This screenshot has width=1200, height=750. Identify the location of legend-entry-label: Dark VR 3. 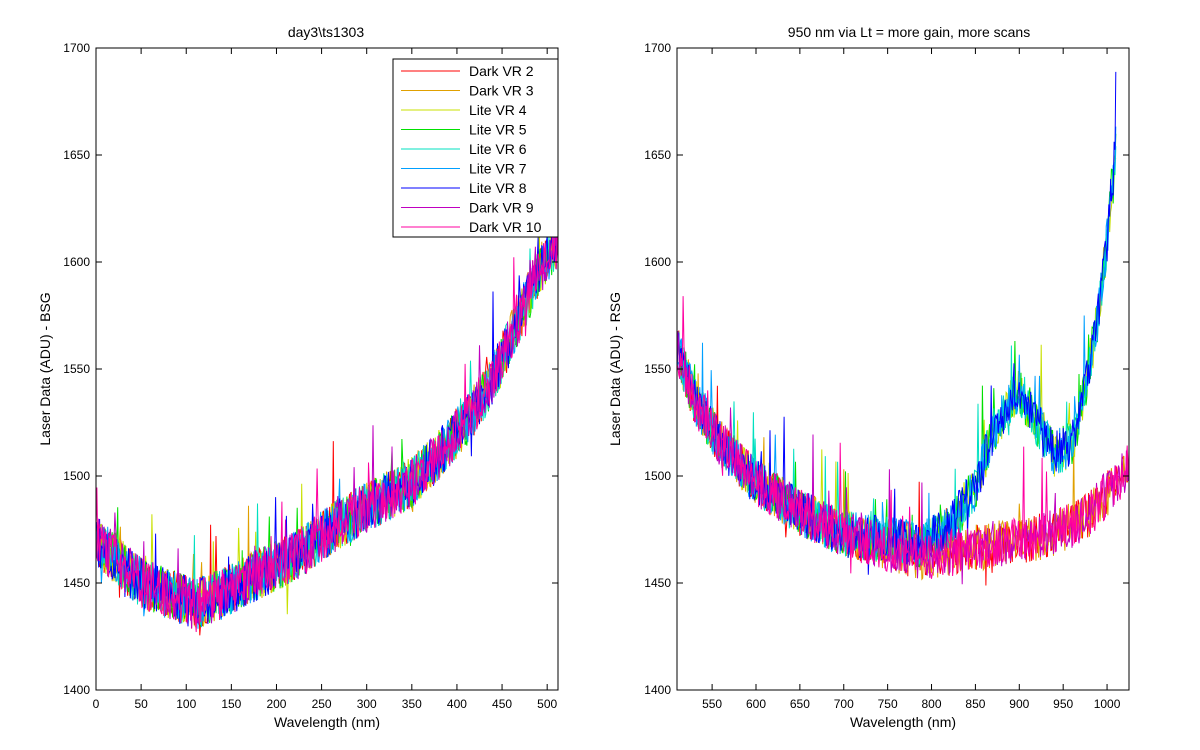
(501, 91).